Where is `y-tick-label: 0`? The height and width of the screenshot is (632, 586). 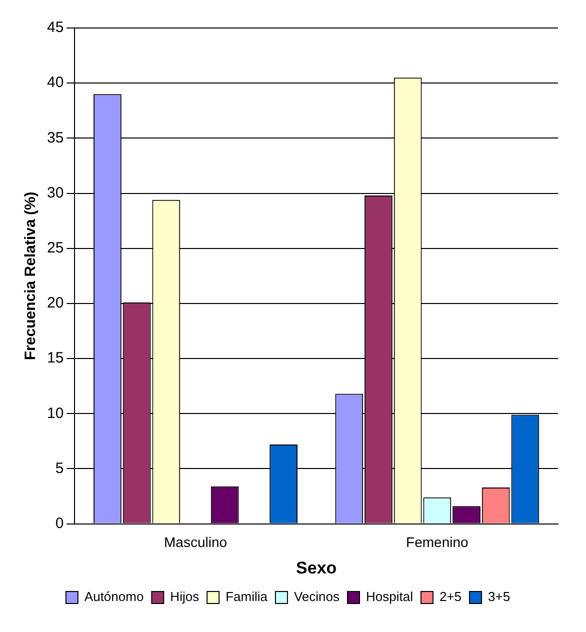 y-tick-label: 0 is located at coordinates (59, 523).